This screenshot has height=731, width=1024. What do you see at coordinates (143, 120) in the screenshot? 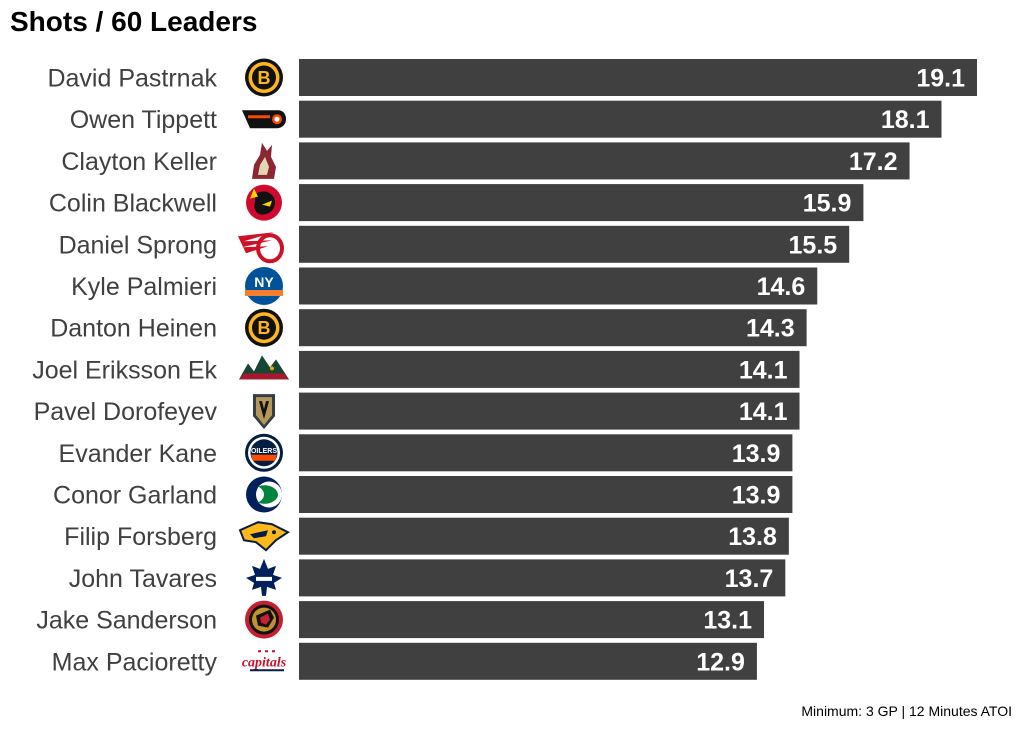
I see `player-name-label: Owen Tippett` at bounding box center [143, 120].